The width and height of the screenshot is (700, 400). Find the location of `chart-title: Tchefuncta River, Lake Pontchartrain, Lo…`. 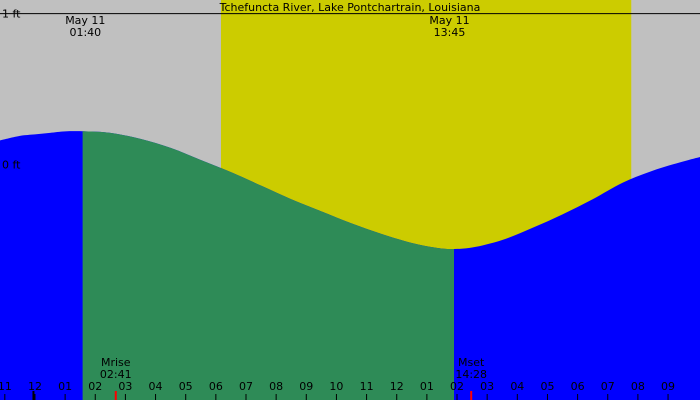

chart-title: Tchefuncta River, Lake Pontchartrain, Lo… is located at coordinates (350, 7).